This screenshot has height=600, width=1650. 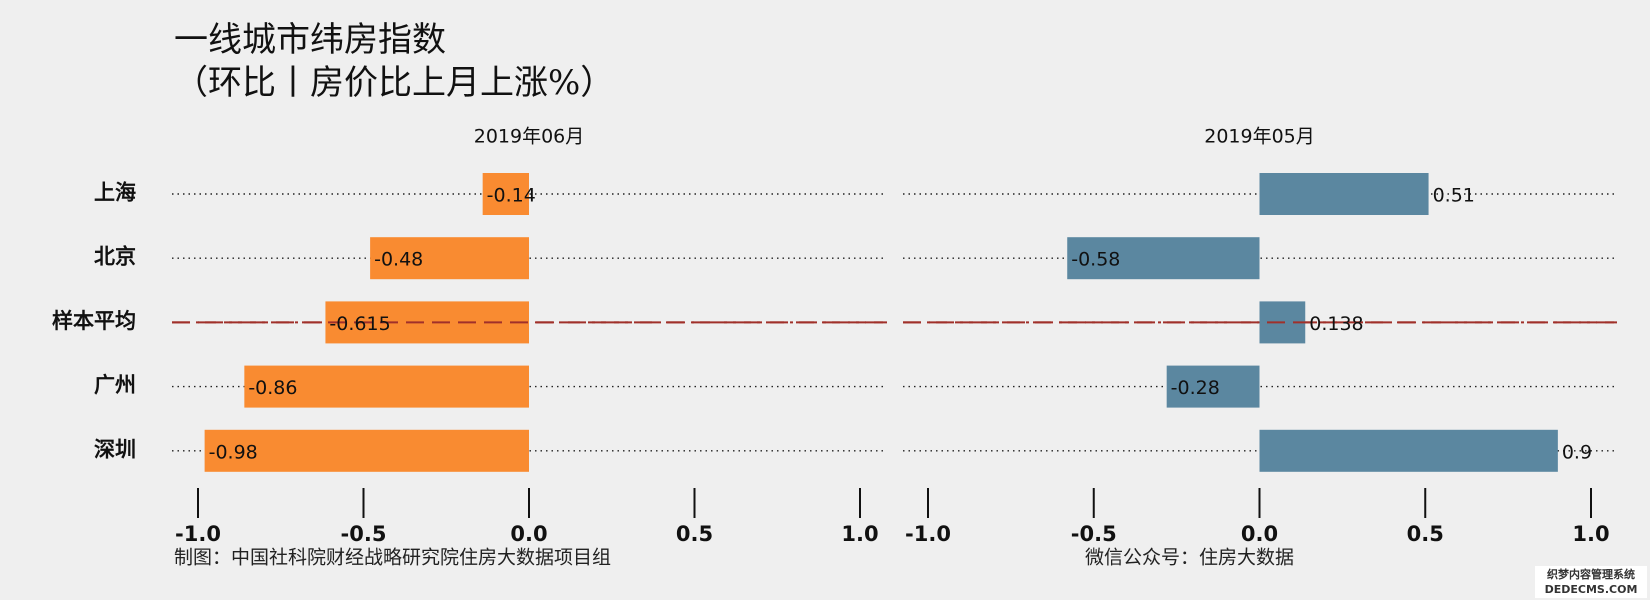 What do you see at coordinates (1336, 324) in the screenshot?
I see `value-label: 0.138` at bounding box center [1336, 324].